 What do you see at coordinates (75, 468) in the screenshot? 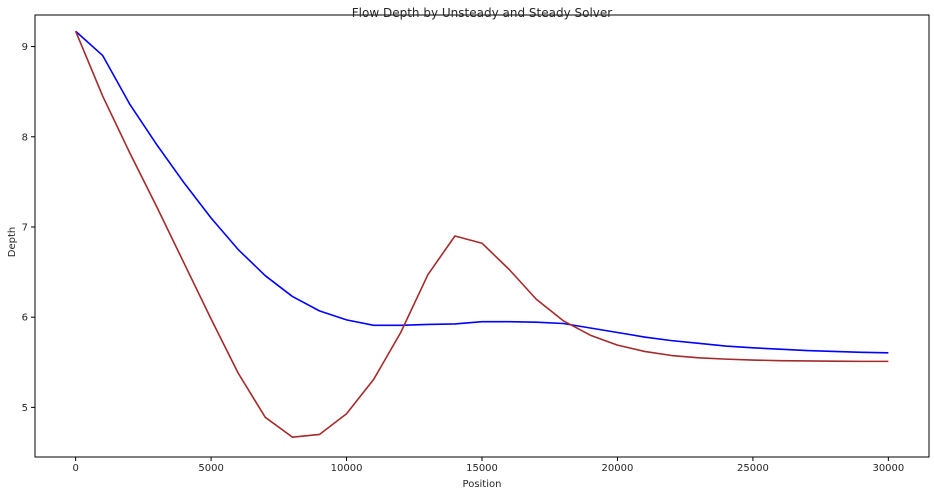
I see `x-tick-label: 0` at bounding box center [75, 468].